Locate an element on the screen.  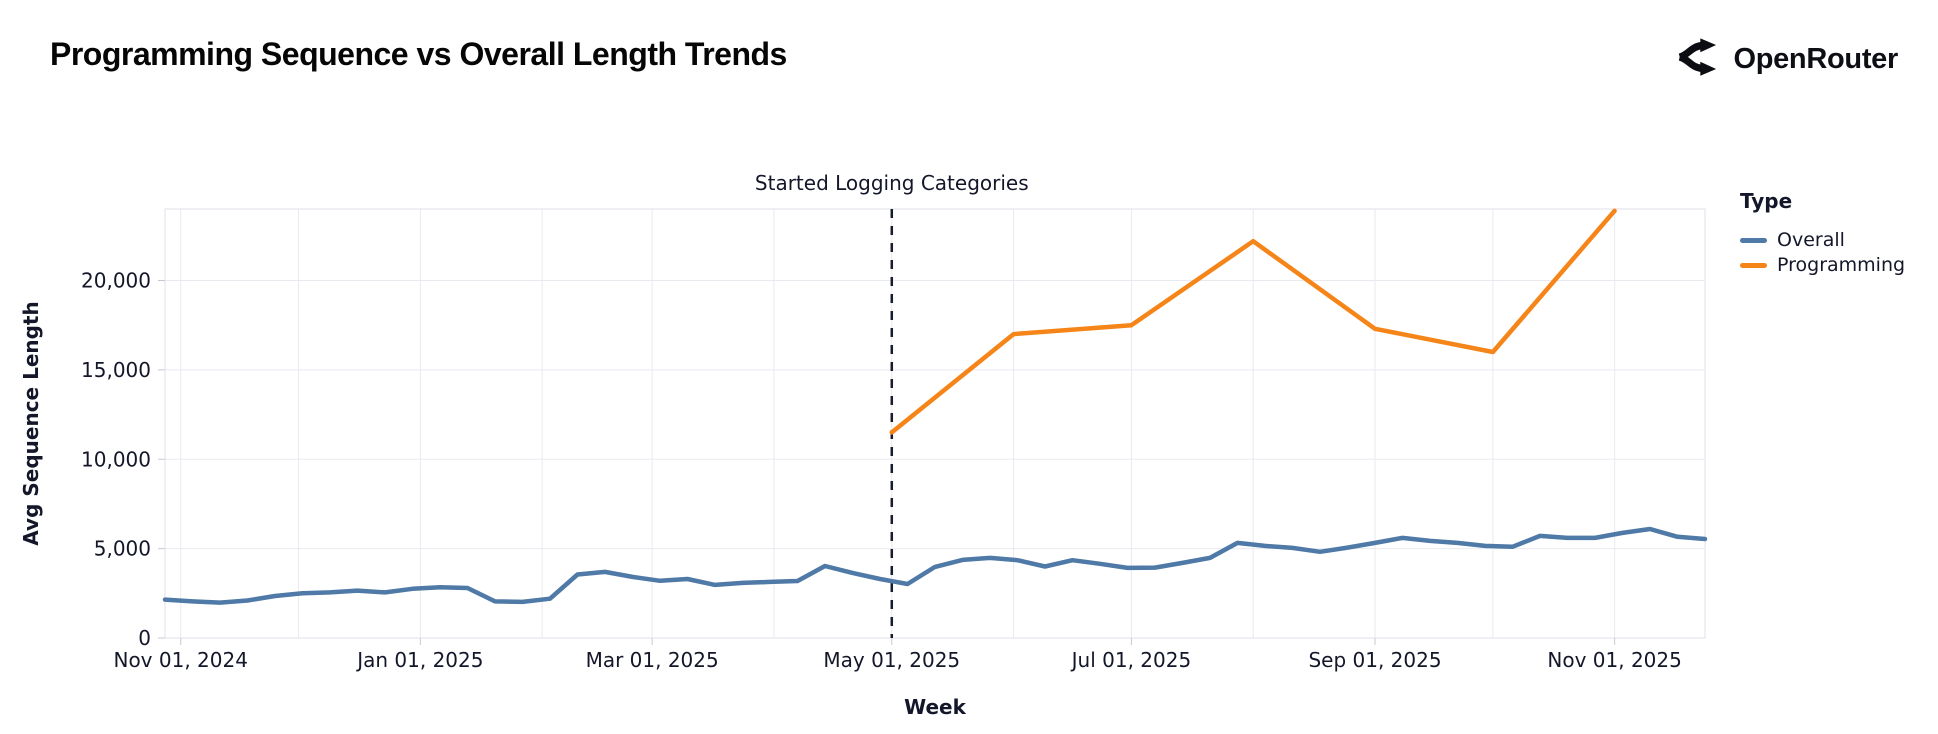
series-overall is located at coordinates (935, 565).